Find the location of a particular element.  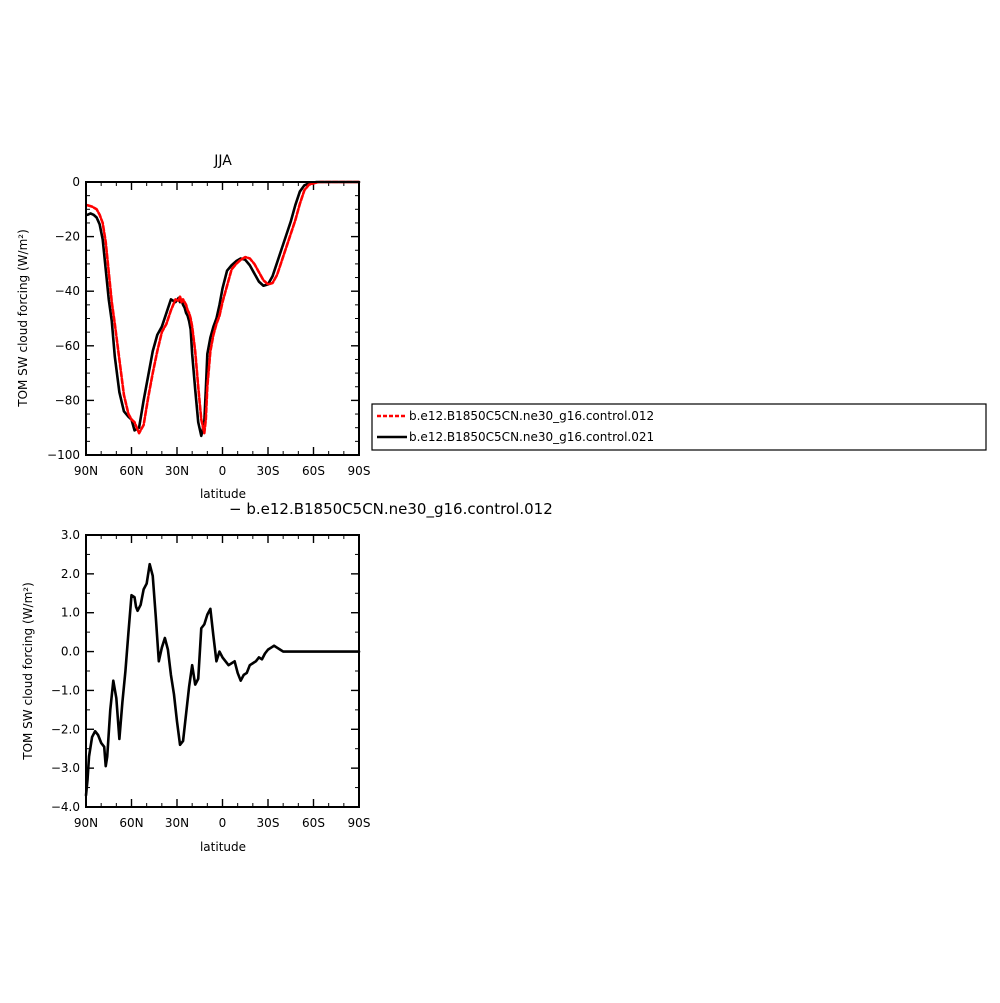

upper-panel-x-tick-label: 60N is located at coordinates (131, 471).